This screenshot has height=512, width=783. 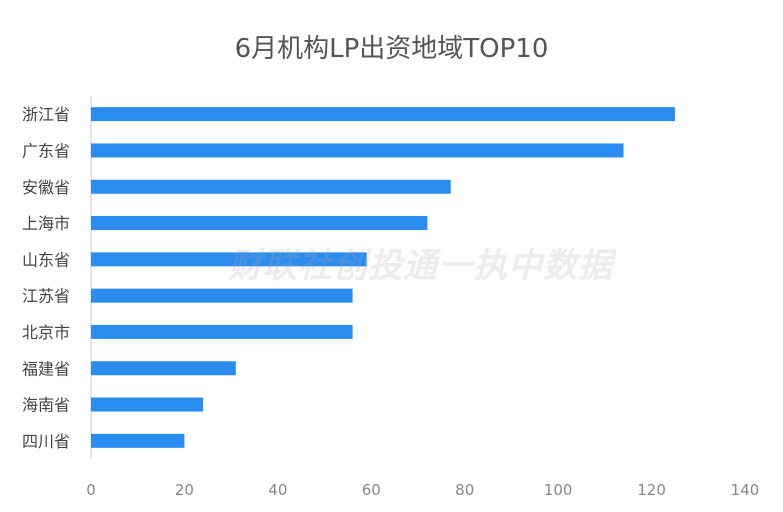 What do you see at coordinates (46, 368) in the screenshot?
I see `y-tick-label: 福建省` at bounding box center [46, 368].